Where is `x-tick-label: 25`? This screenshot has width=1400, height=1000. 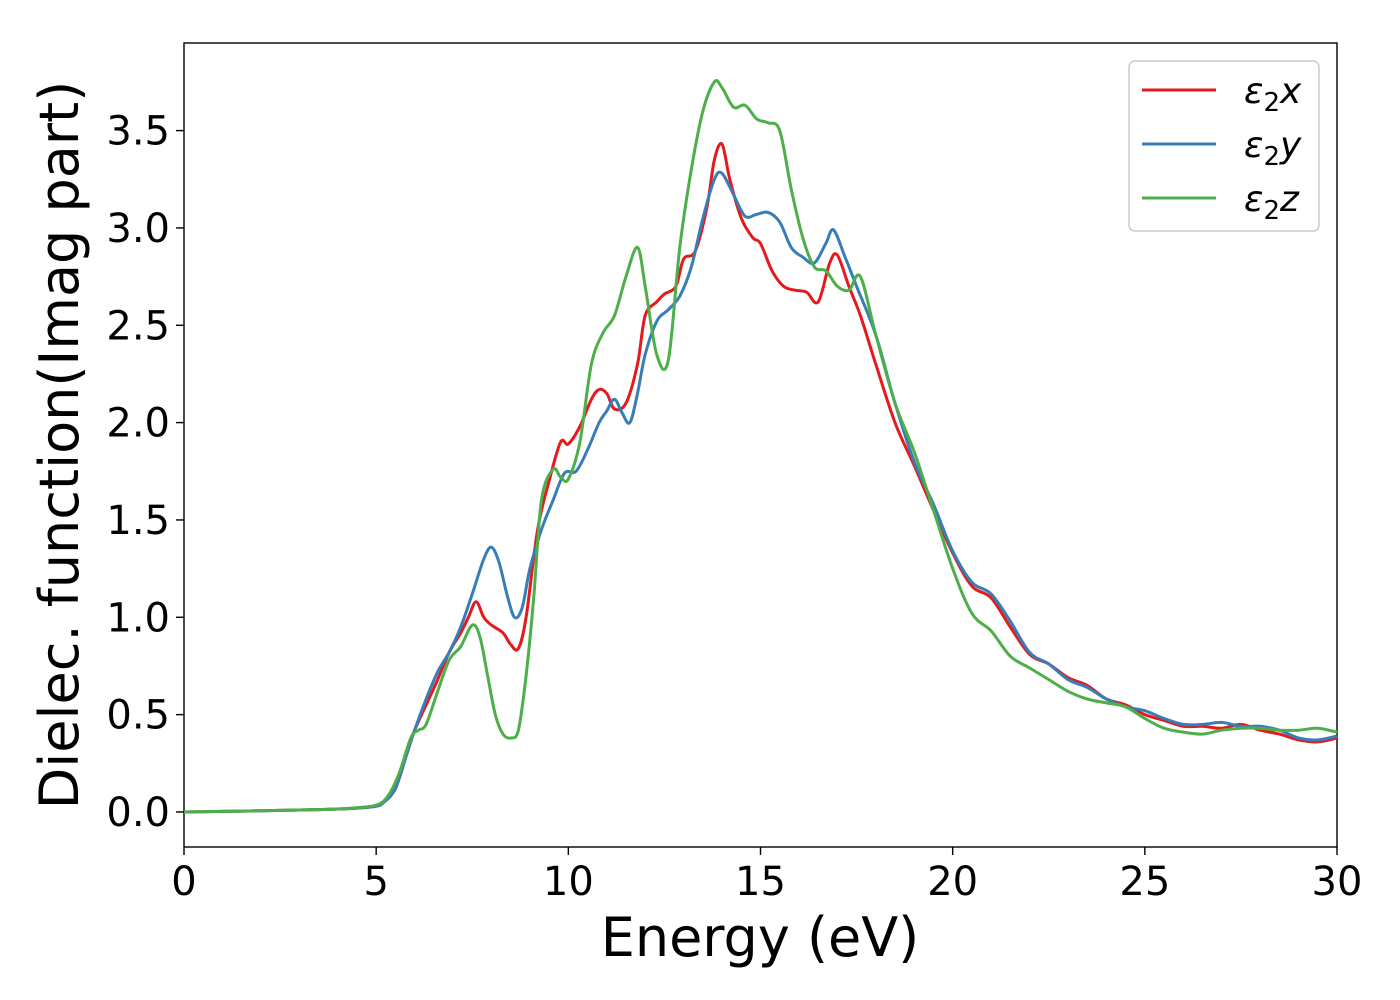
x-tick-label: 25 is located at coordinates (1144, 882).